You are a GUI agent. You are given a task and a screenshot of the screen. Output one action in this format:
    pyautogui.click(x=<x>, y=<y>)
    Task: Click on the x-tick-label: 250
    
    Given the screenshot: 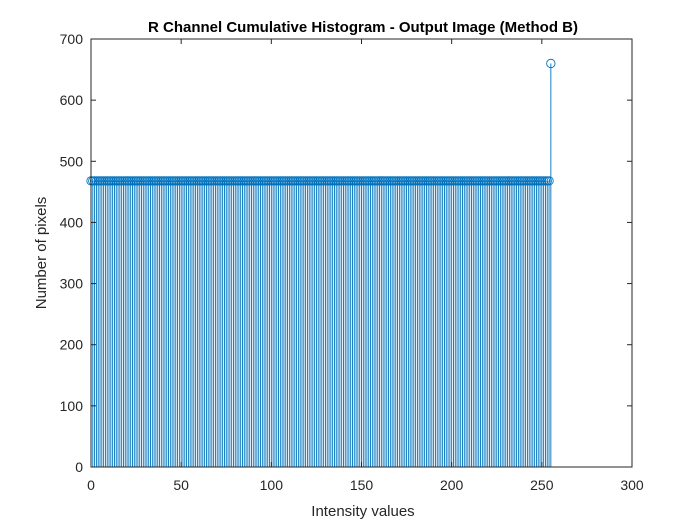 What is the action you would take?
    pyautogui.click(x=542, y=485)
    